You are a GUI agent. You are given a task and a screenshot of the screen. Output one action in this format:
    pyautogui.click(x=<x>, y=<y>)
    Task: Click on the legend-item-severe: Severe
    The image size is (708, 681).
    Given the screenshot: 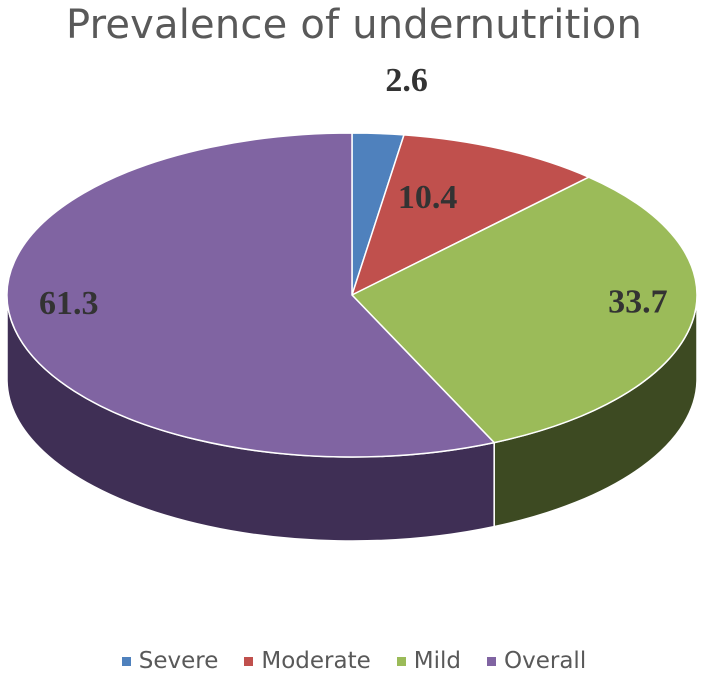 What is the action you would take?
    pyautogui.click(x=170, y=661)
    